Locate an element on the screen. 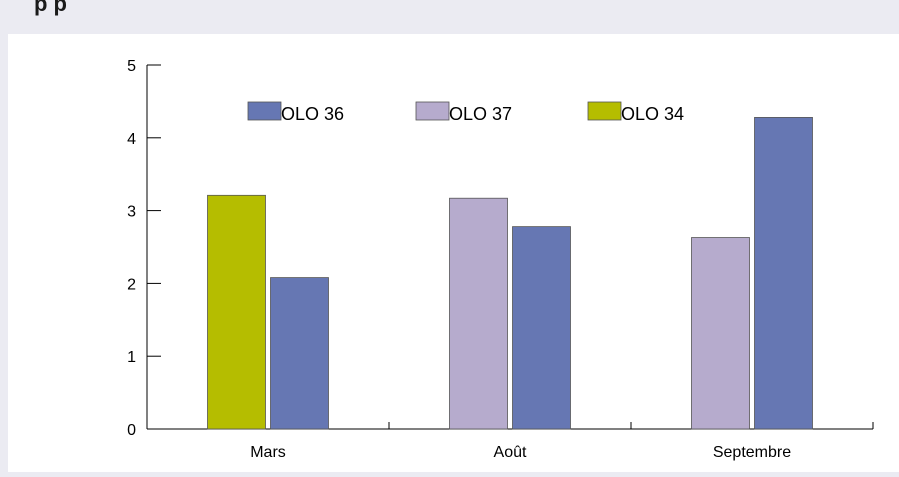 Image resolution: width=899 pixels, height=477 pixels. legend-label-olo-34: OLO 34 is located at coordinates (652, 114).